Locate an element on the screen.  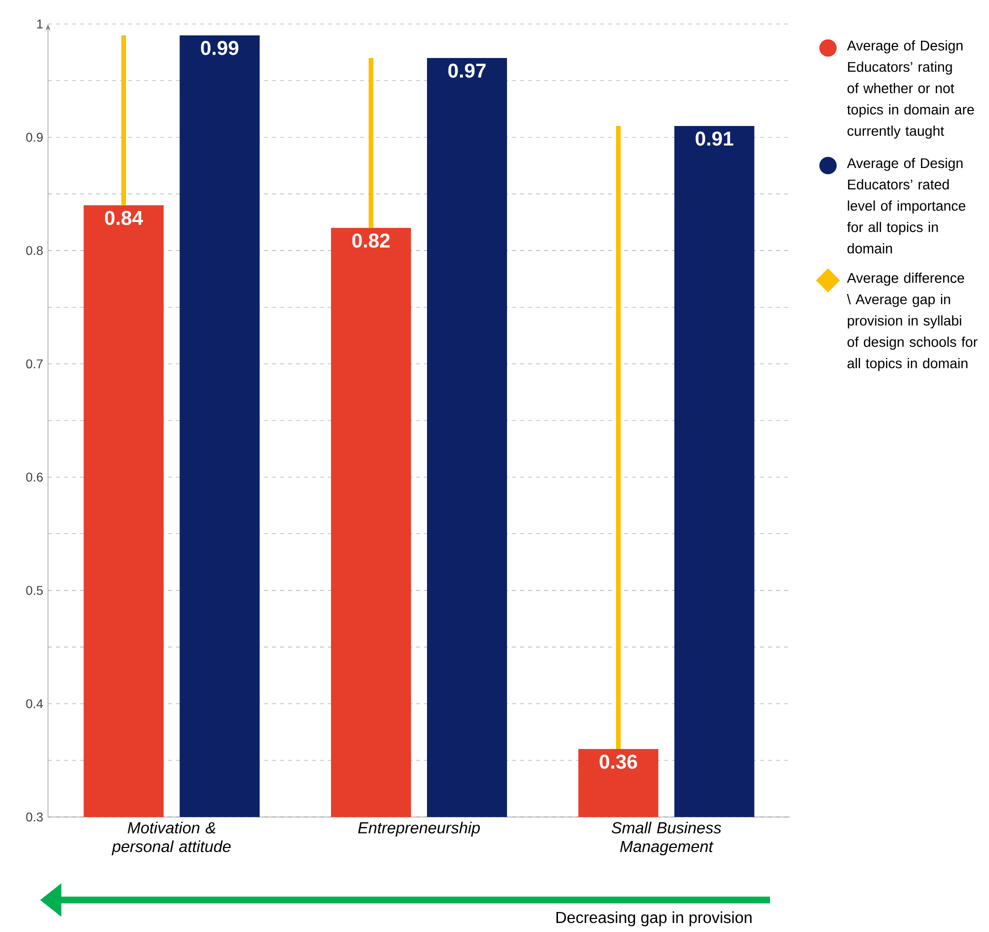
y-tick-label: 0.9 is located at coordinates (34, 137).